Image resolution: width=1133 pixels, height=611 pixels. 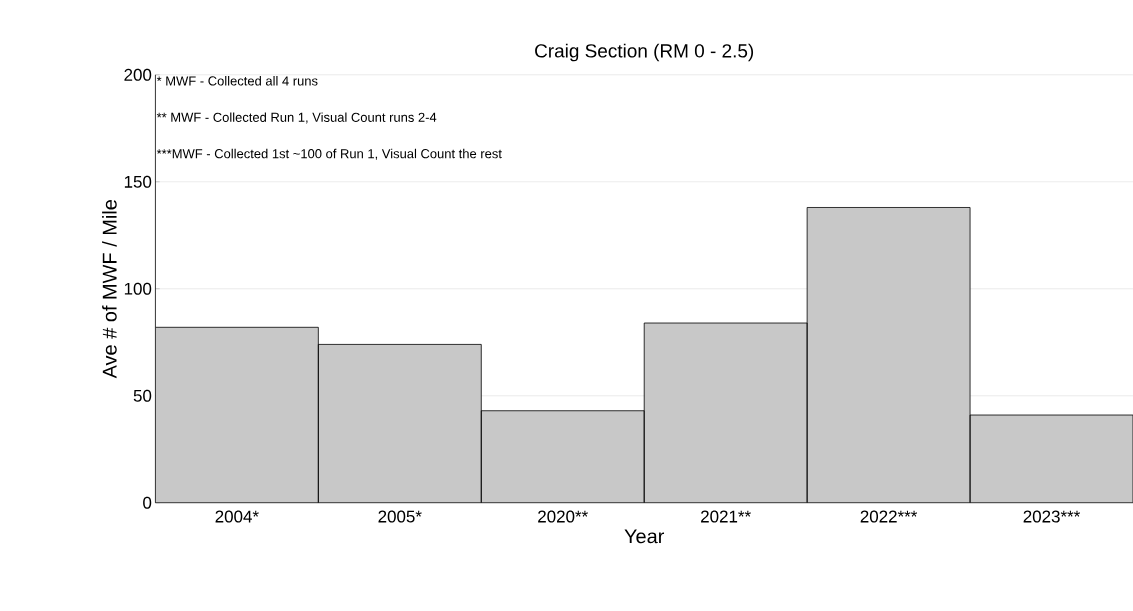 I want to click on annotation: ** MWF - Collected Run 1, Visual Count runs 2-4, so click(x=296, y=118).